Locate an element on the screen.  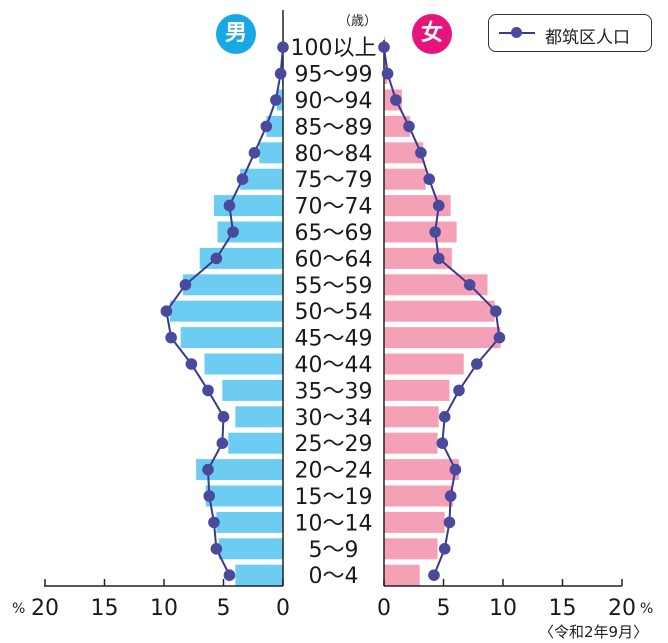
age-label: 40～44 is located at coordinates (334, 365).